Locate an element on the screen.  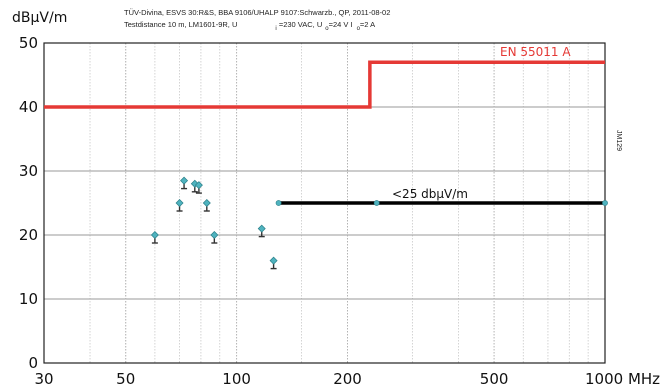
x-tick-label: 50 is located at coordinates (125, 378).